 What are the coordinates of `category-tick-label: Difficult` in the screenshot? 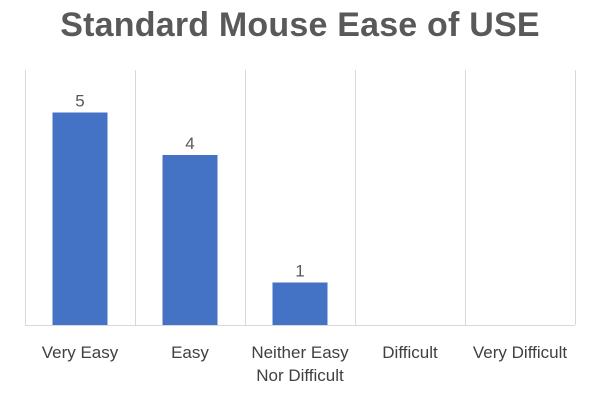 It's located at (410, 352).